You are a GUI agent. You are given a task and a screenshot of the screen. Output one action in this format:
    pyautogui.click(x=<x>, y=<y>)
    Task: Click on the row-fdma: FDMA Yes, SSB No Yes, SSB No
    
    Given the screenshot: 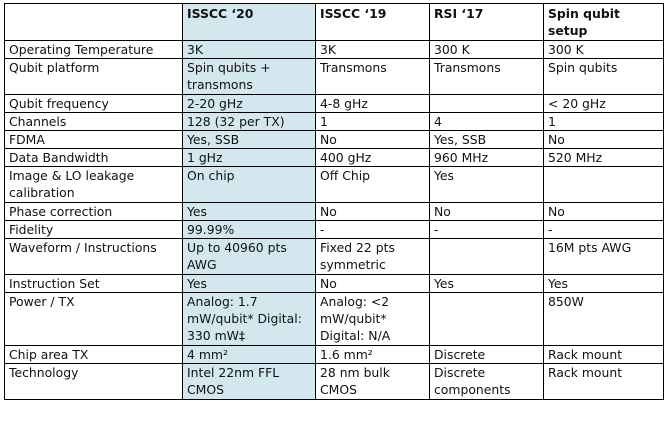 What is the action you would take?
    pyautogui.click(x=334, y=139)
    